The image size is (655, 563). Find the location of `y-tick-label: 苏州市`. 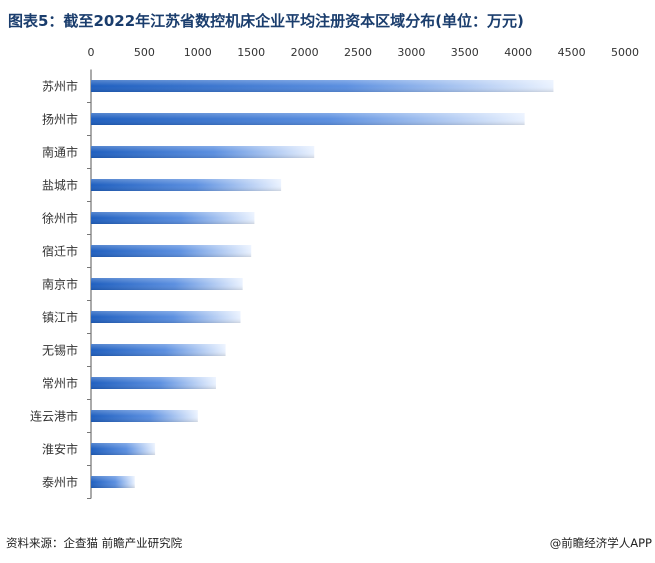

y-tick-label: 苏州市 is located at coordinates (60, 86).